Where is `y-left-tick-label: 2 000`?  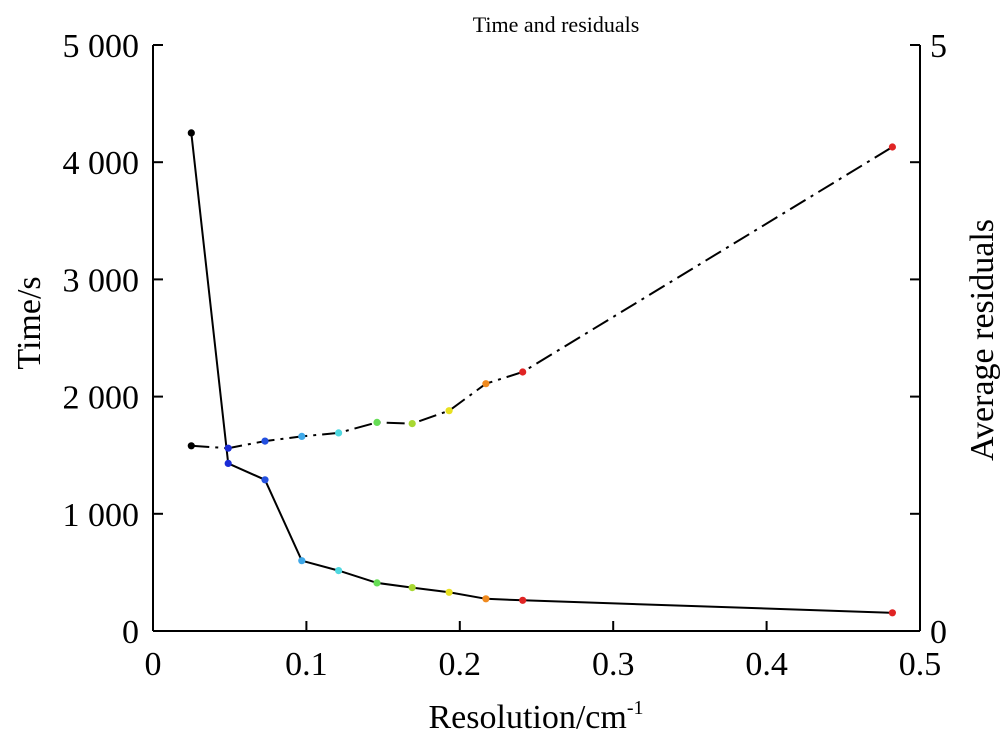 y-left-tick-label: 2 000 is located at coordinates (101, 398).